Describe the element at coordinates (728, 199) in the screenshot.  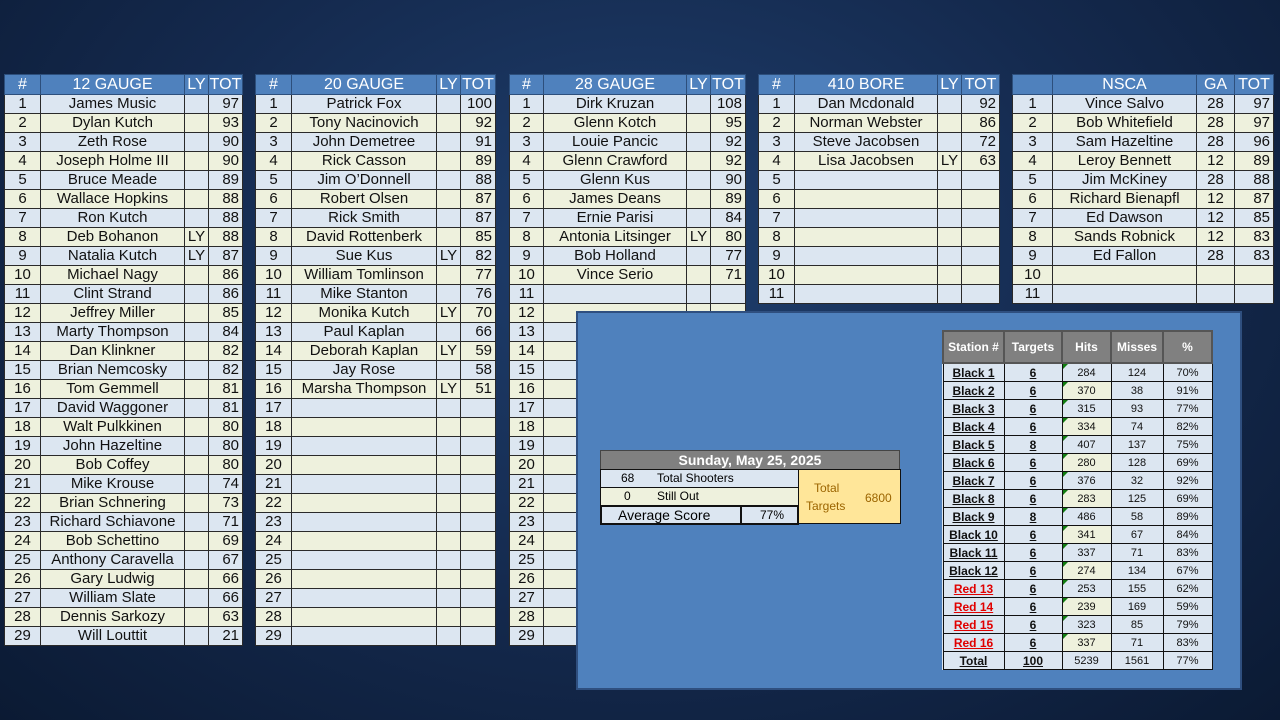
I see `total-cell: 89` at that location.